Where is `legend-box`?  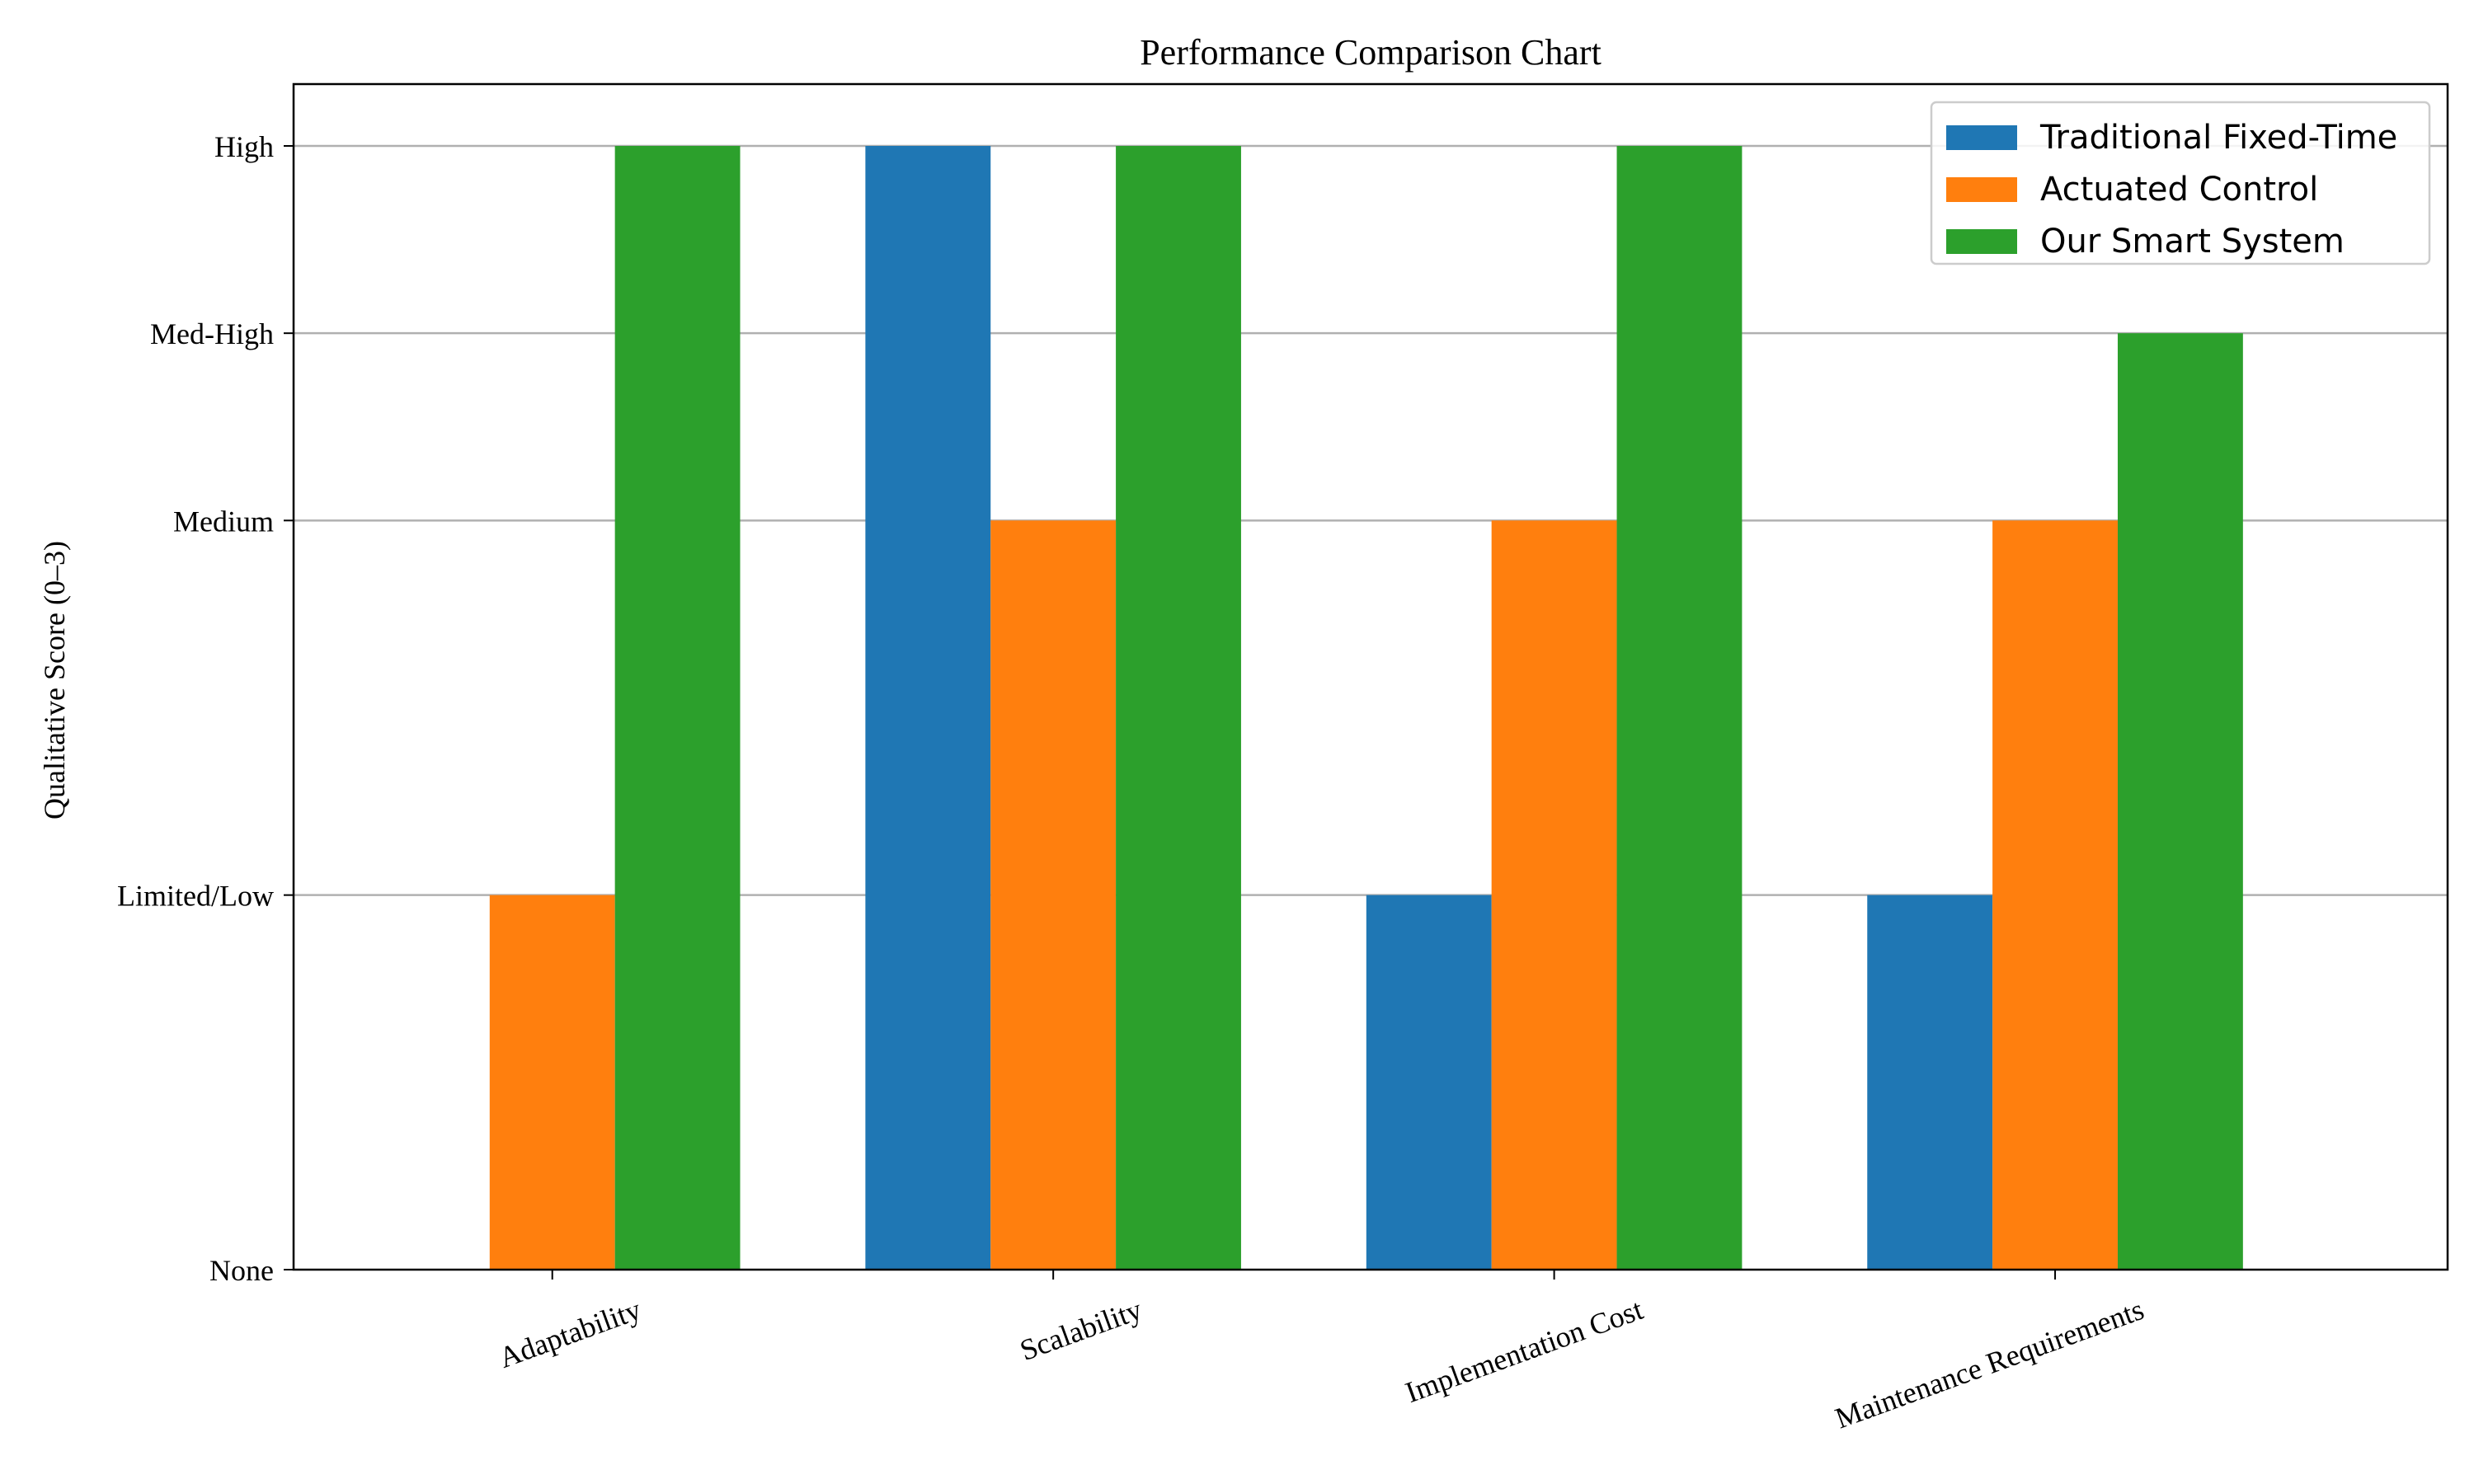
legend-box is located at coordinates (2180, 183).